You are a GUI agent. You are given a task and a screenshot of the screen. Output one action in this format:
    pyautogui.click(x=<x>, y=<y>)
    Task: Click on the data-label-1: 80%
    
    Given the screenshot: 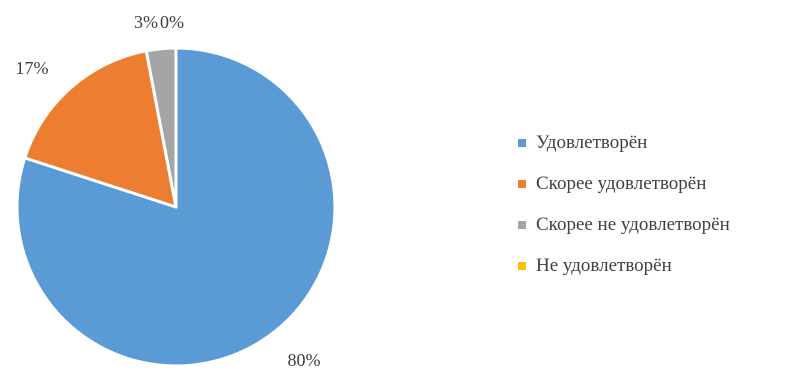 What is the action you would take?
    pyautogui.click(x=304, y=359)
    